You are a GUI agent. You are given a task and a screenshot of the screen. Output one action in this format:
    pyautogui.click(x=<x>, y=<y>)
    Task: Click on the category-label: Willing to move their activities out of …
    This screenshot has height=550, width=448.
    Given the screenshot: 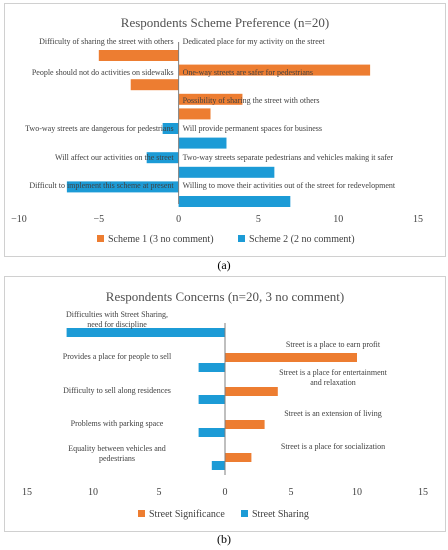 What is the action you would take?
    pyautogui.click(x=289, y=185)
    